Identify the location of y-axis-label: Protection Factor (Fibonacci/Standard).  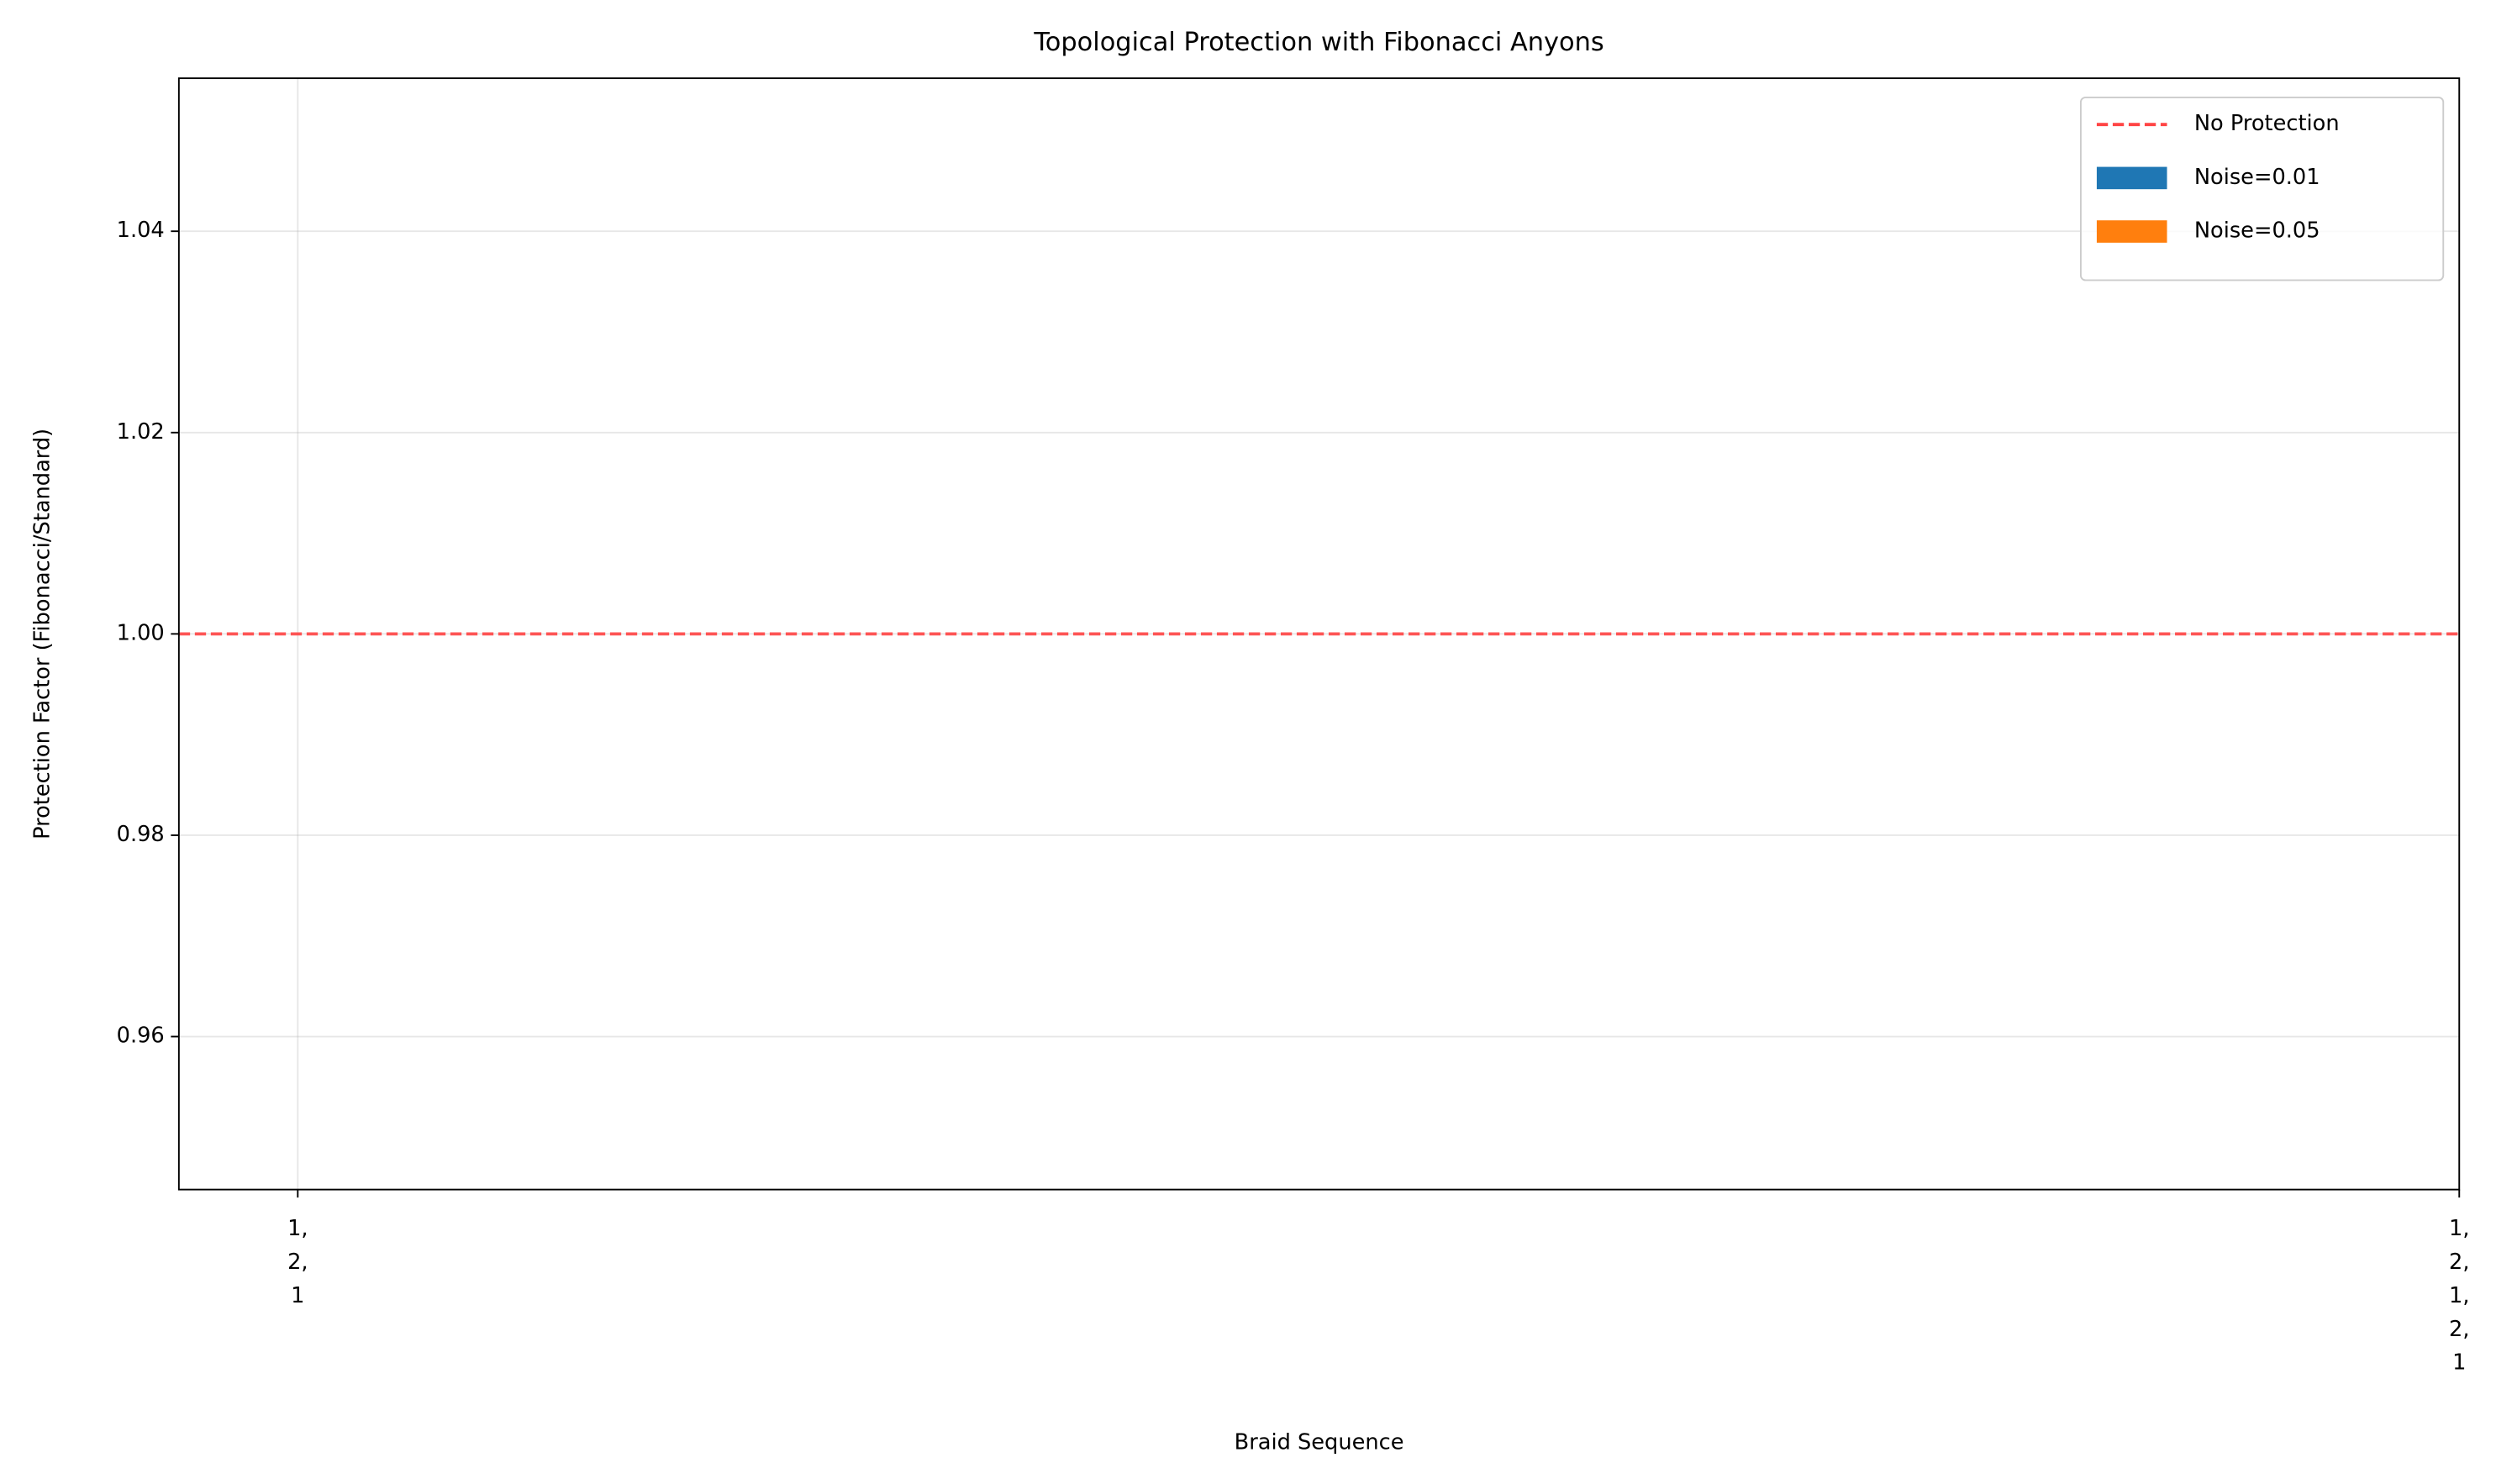
(42, 634).